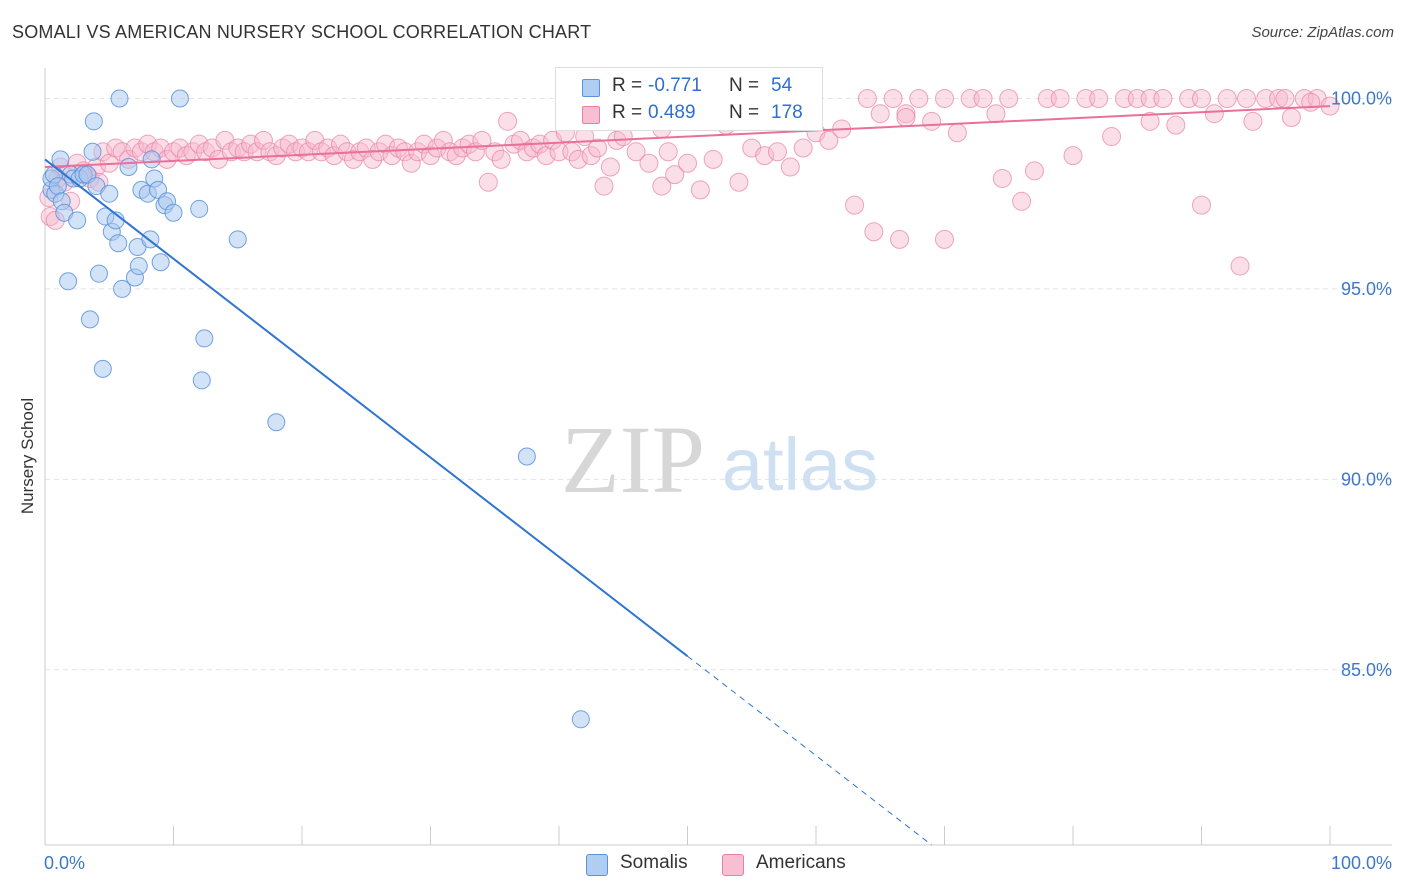 The image size is (1406, 892). I want to click on legend-row-somali: R = -0.771 N = 54, so click(689, 87).